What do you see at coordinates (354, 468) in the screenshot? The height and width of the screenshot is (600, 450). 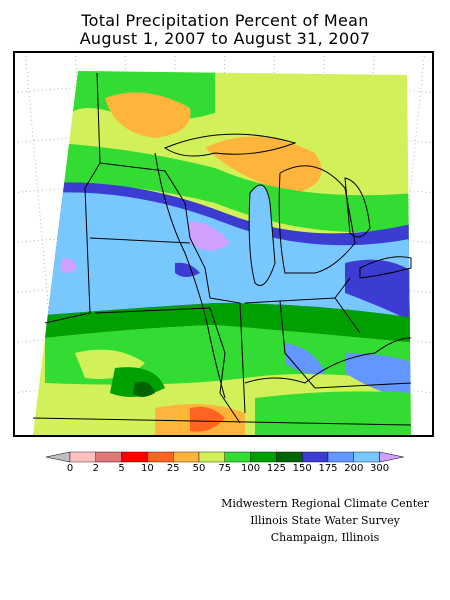 I see `legend-tick-label: 200` at bounding box center [354, 468].